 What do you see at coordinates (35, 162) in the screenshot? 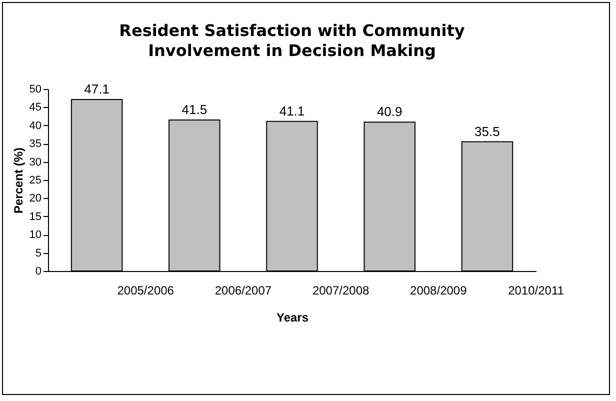
I see `y-tick-label: 30` at bounding box center [35, 162].